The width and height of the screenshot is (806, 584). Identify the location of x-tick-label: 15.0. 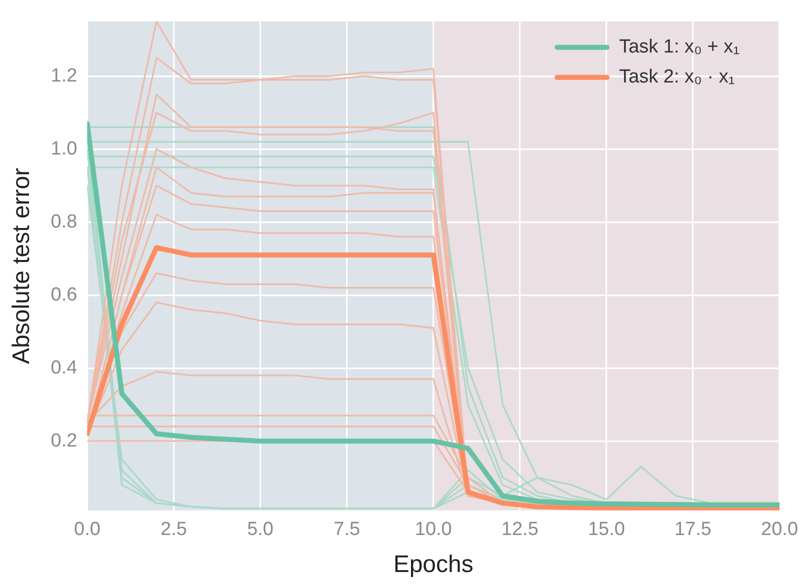
(606, 529).